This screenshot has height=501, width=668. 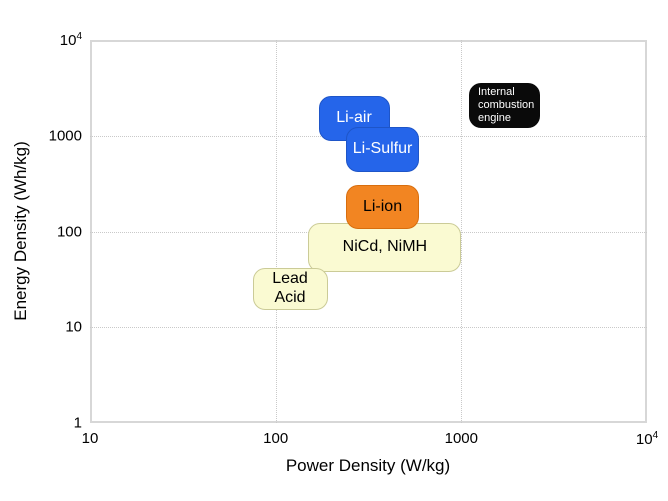 I want to click on region-label-line: combustion, so click(x=506, y=105).